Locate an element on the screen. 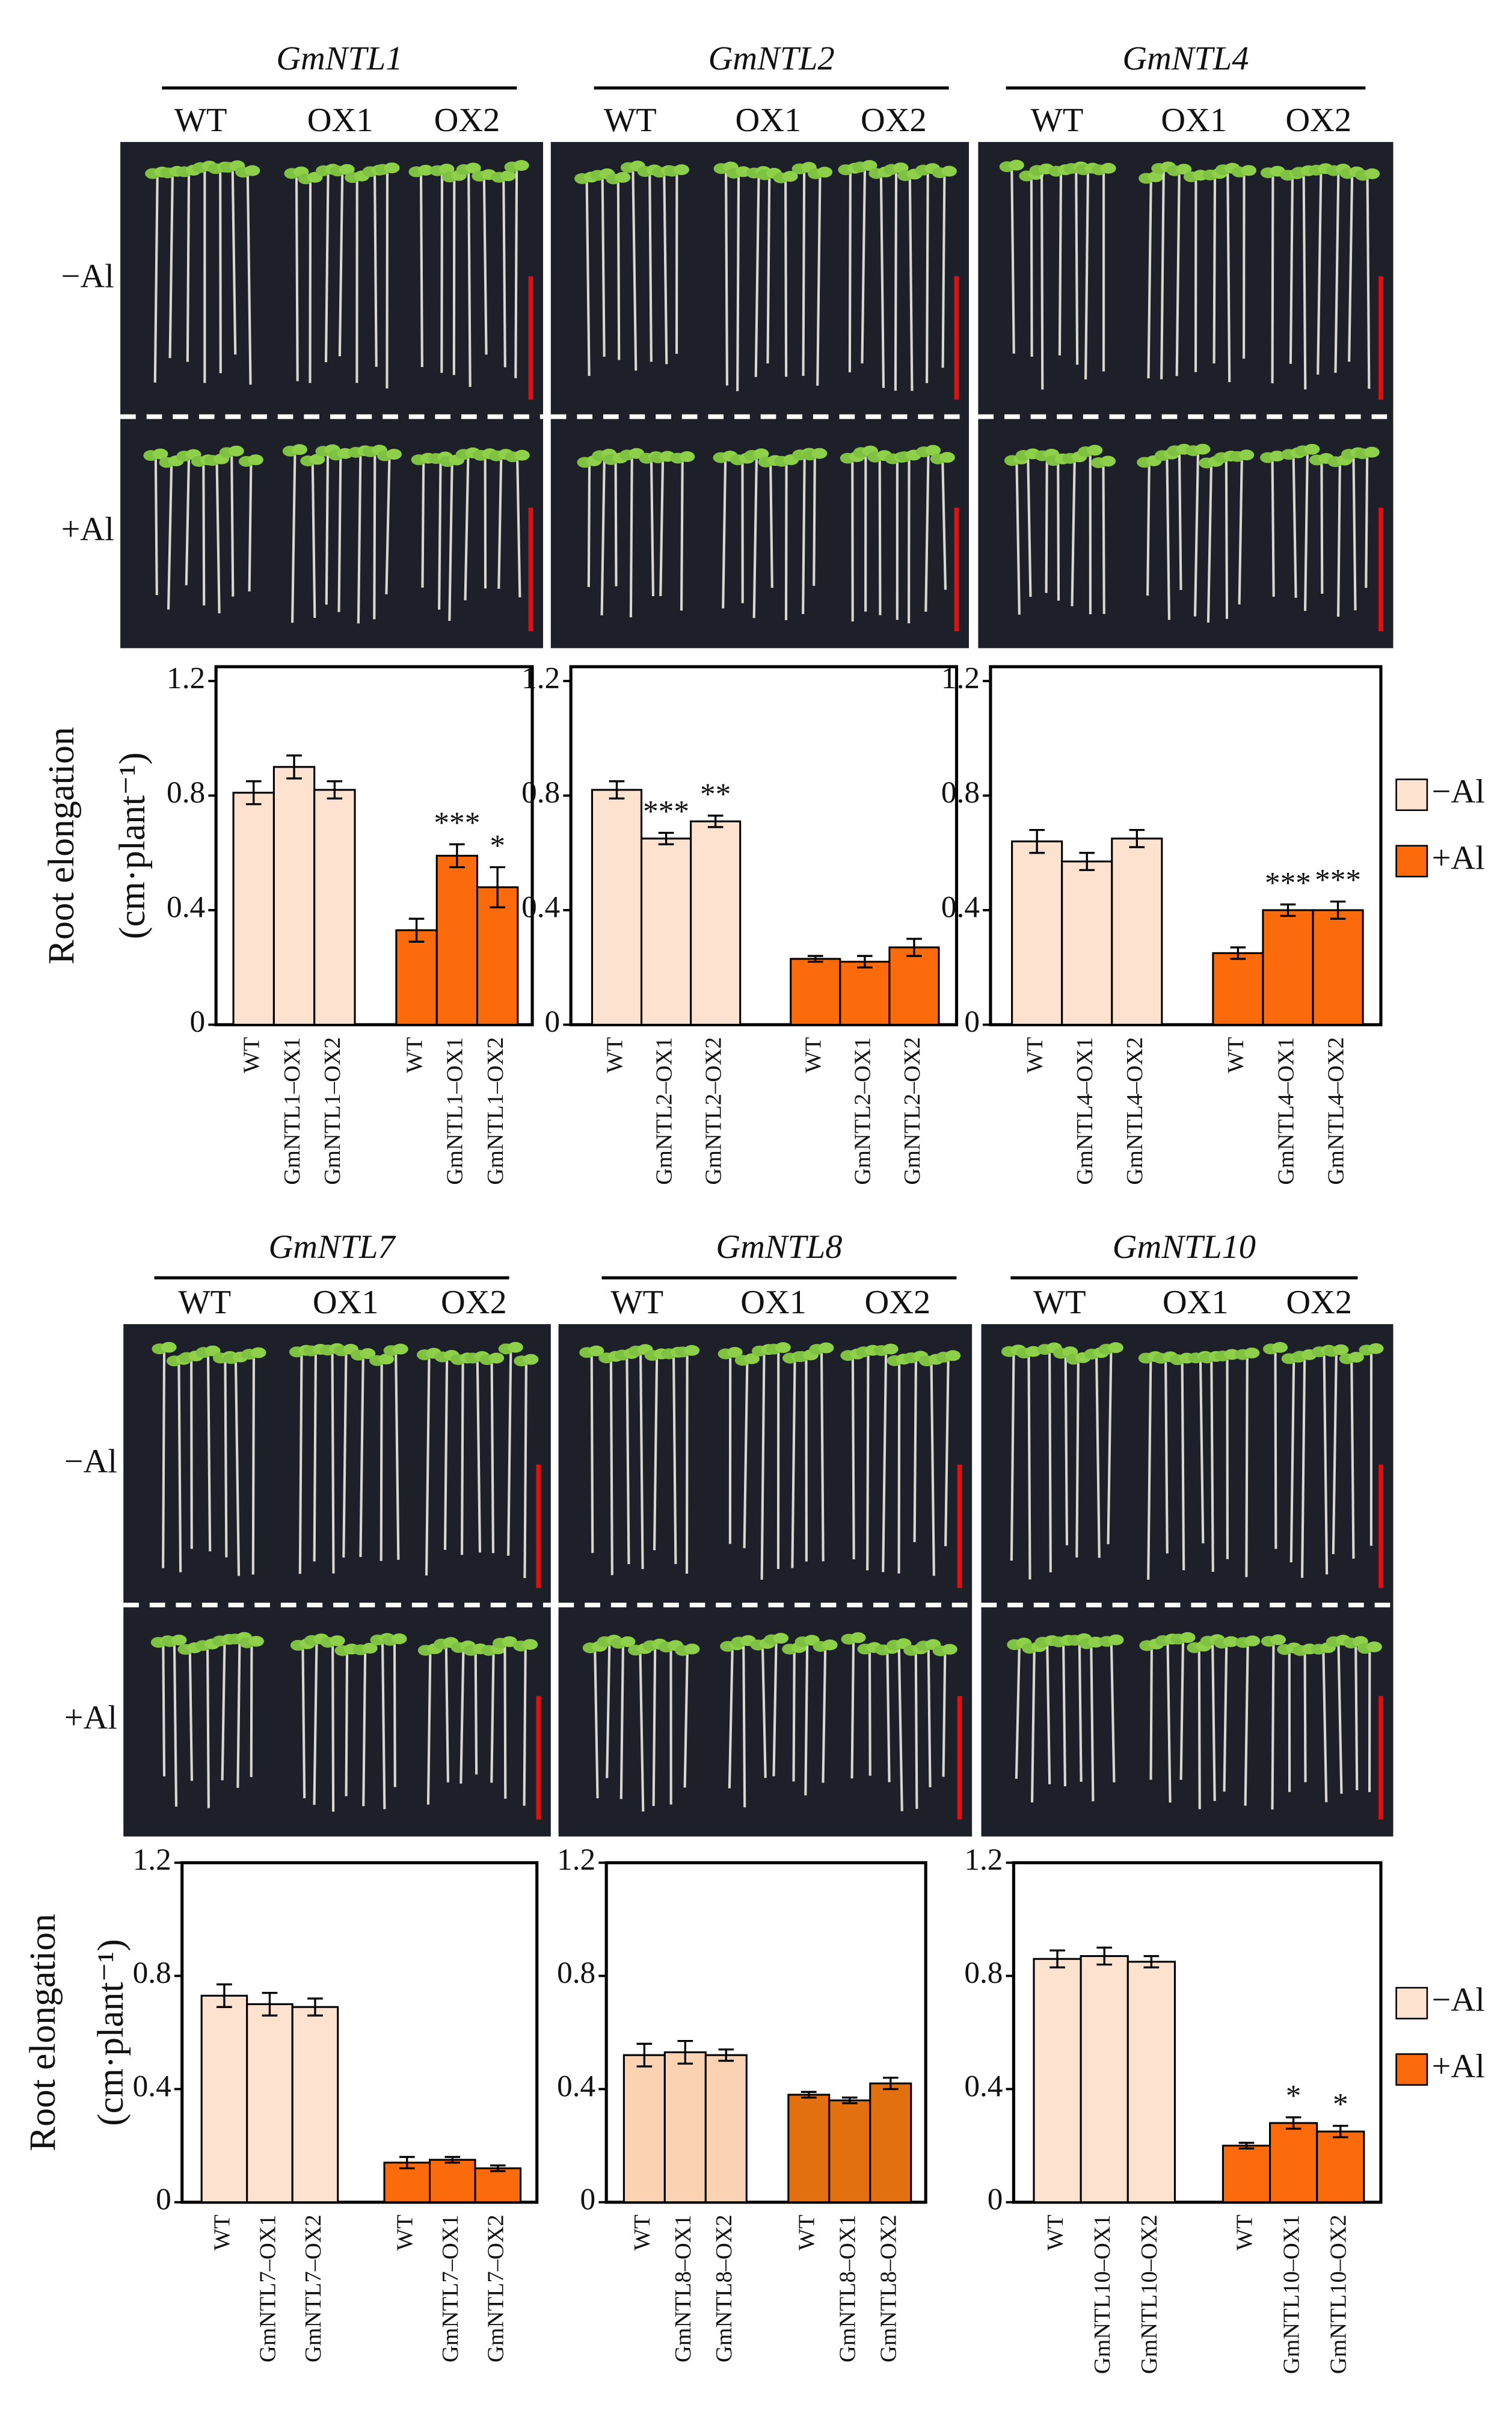 The height and width of the screenshot is (2422, 1512). x-tick-label: GmNTL4–OX2 is located at coordinates (1135, 1111).